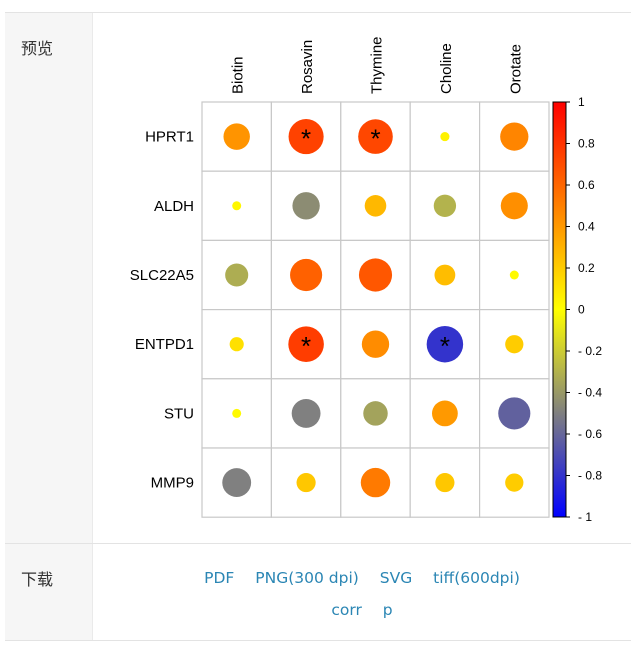  I want to click on download-p-link: p, so click(387, 610).